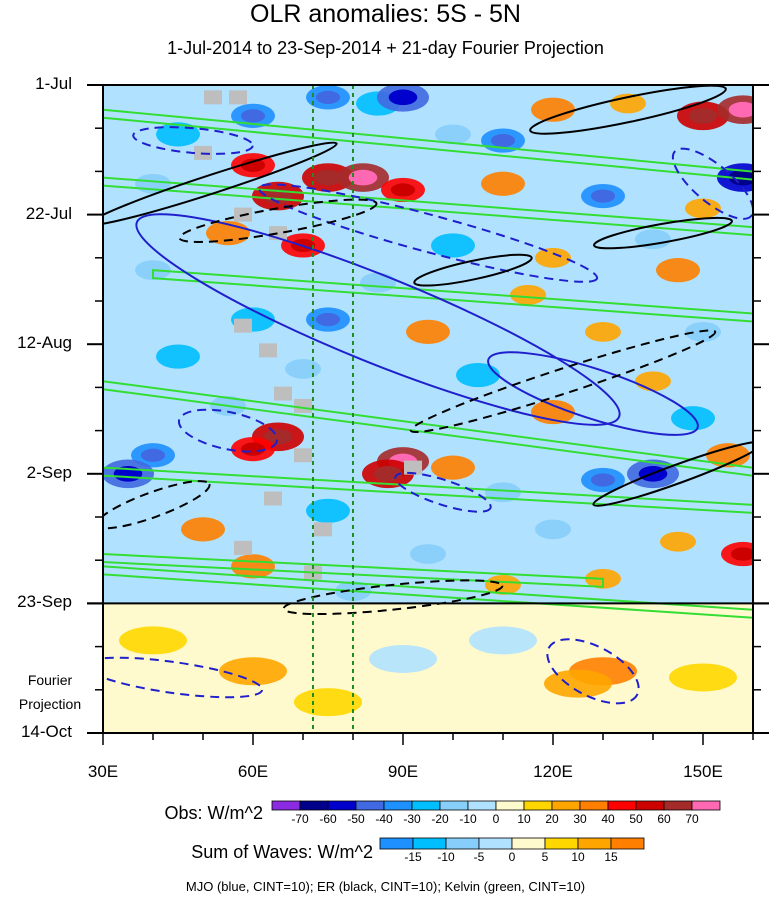  I want to click on waves-colorbar-tick: -15, so click(413, 857).